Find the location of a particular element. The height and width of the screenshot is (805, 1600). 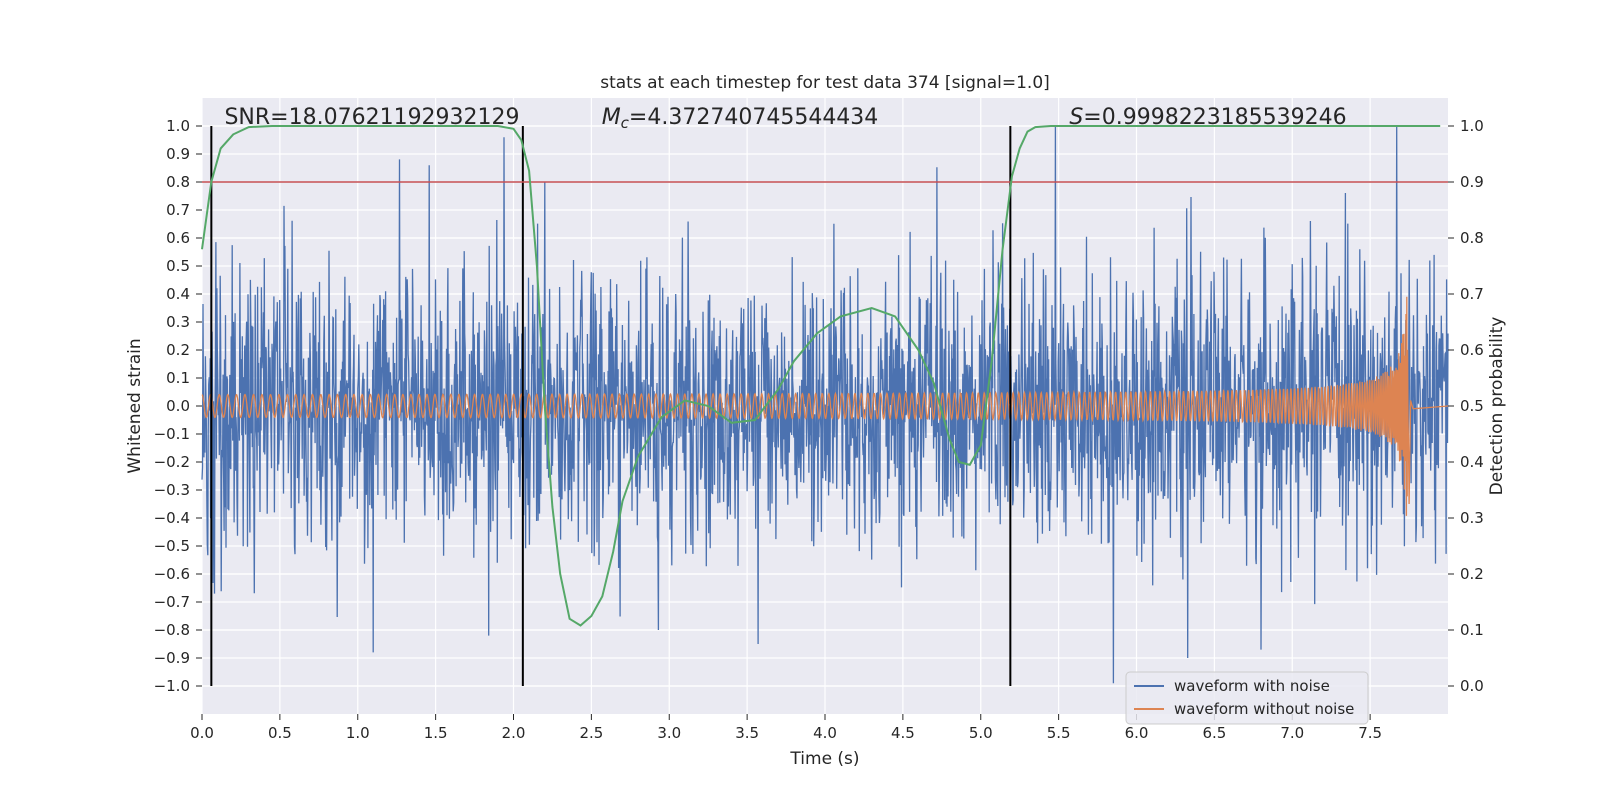

y2-axis-title: Detection probability is located at coordinates (1497, 406).